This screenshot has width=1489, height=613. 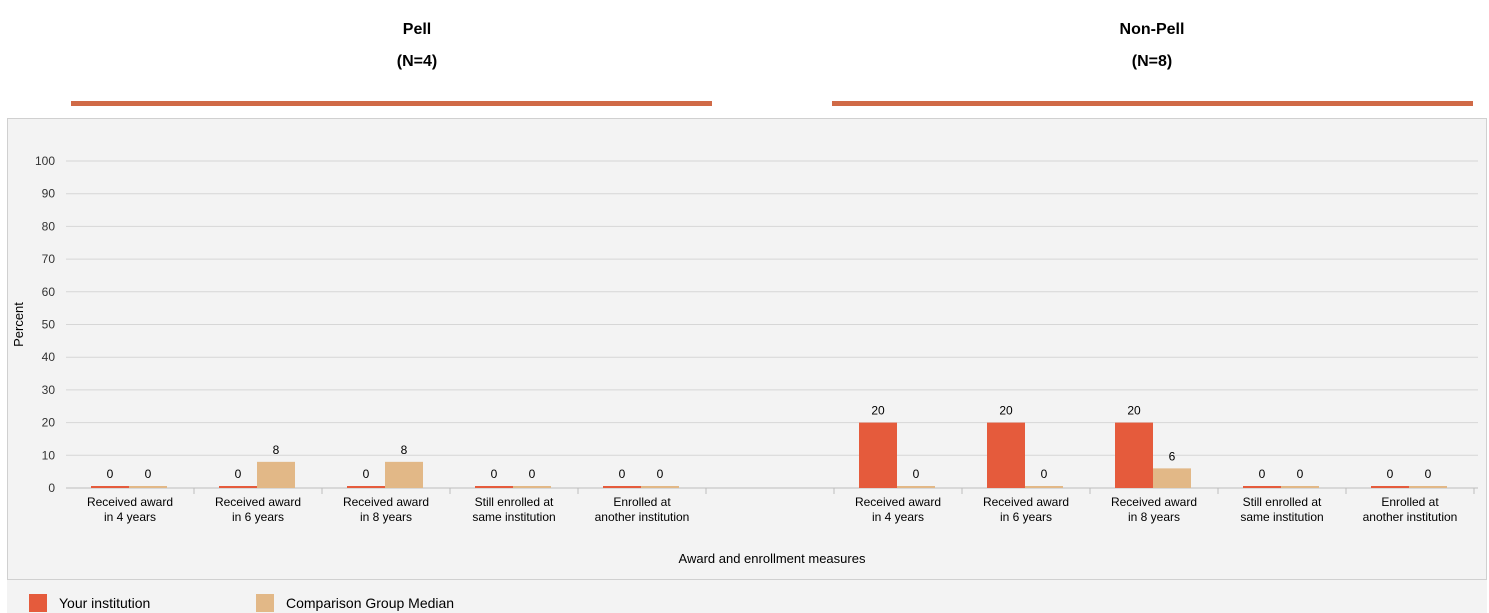 What do you see at coordinates (49, 423) in the screenshot?
I see `y-tick-label-20: 20` at bounding box center [49, 423].